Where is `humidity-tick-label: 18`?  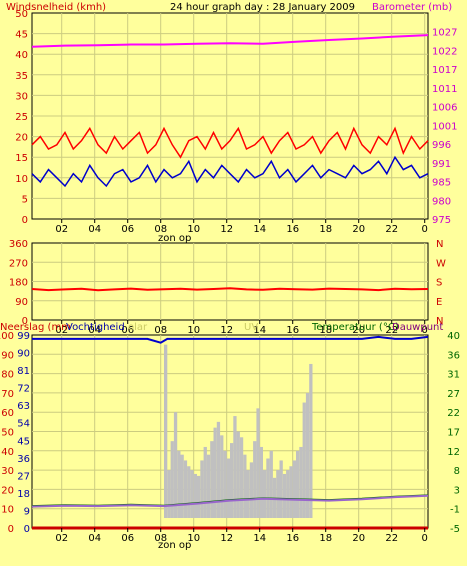
humidity-tick-label: 18 is located at coordinates (23, 494).